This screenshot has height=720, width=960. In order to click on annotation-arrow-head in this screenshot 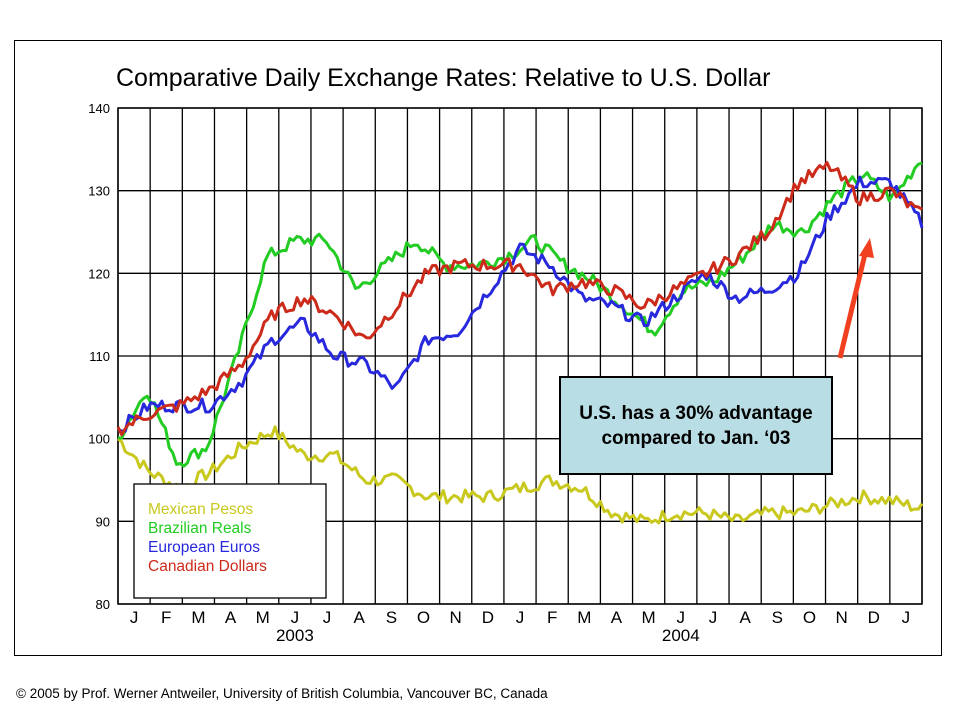, I will do `click(866, 248)`.